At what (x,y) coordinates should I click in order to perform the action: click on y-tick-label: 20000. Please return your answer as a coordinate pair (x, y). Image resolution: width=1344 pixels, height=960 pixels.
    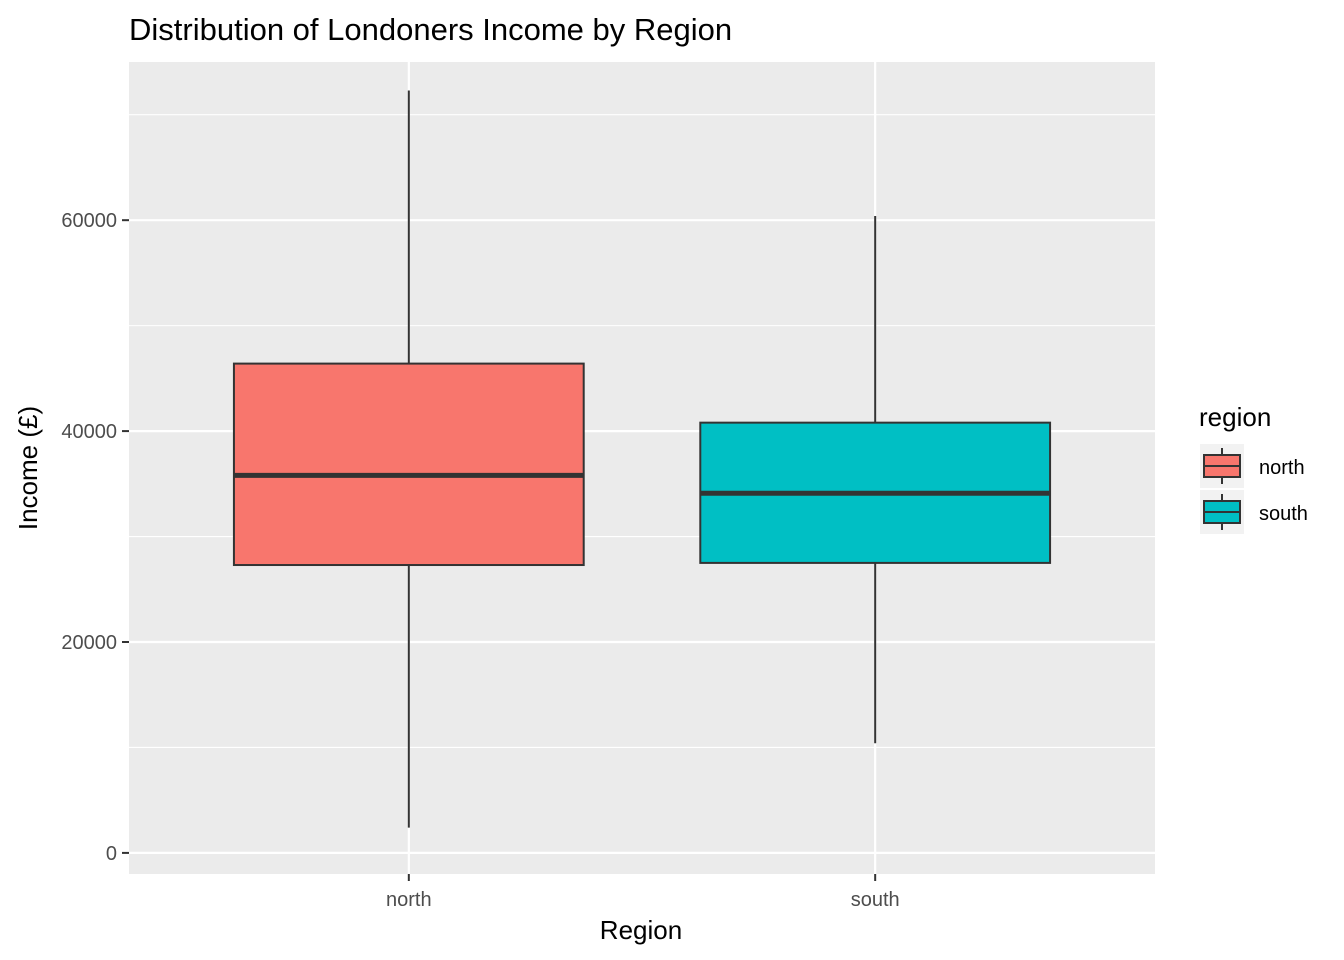
    Looking at the image, I should click on (89, 643).